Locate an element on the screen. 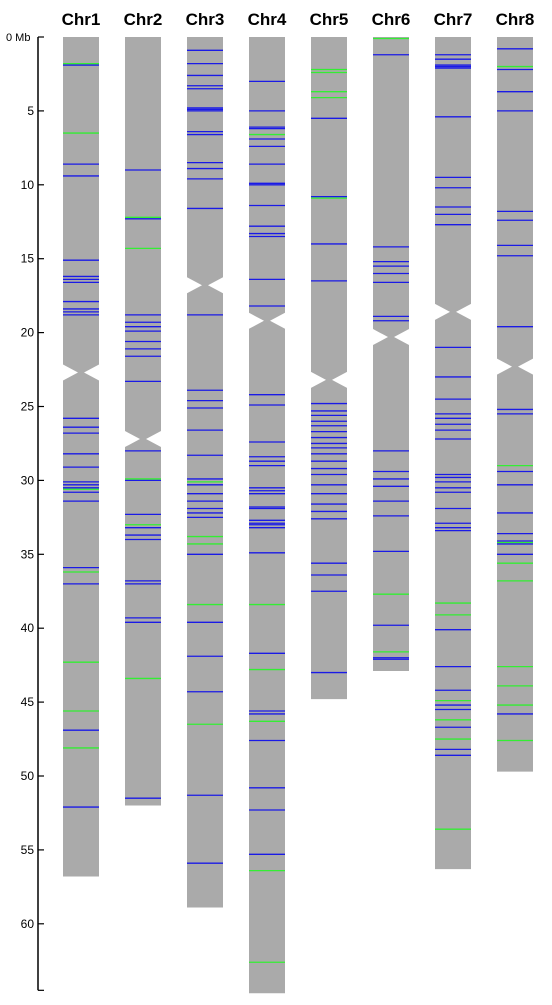 This screenshot has width=552, height=1005. chromosome-label: Chr3 is located at coordinates (205, 19).